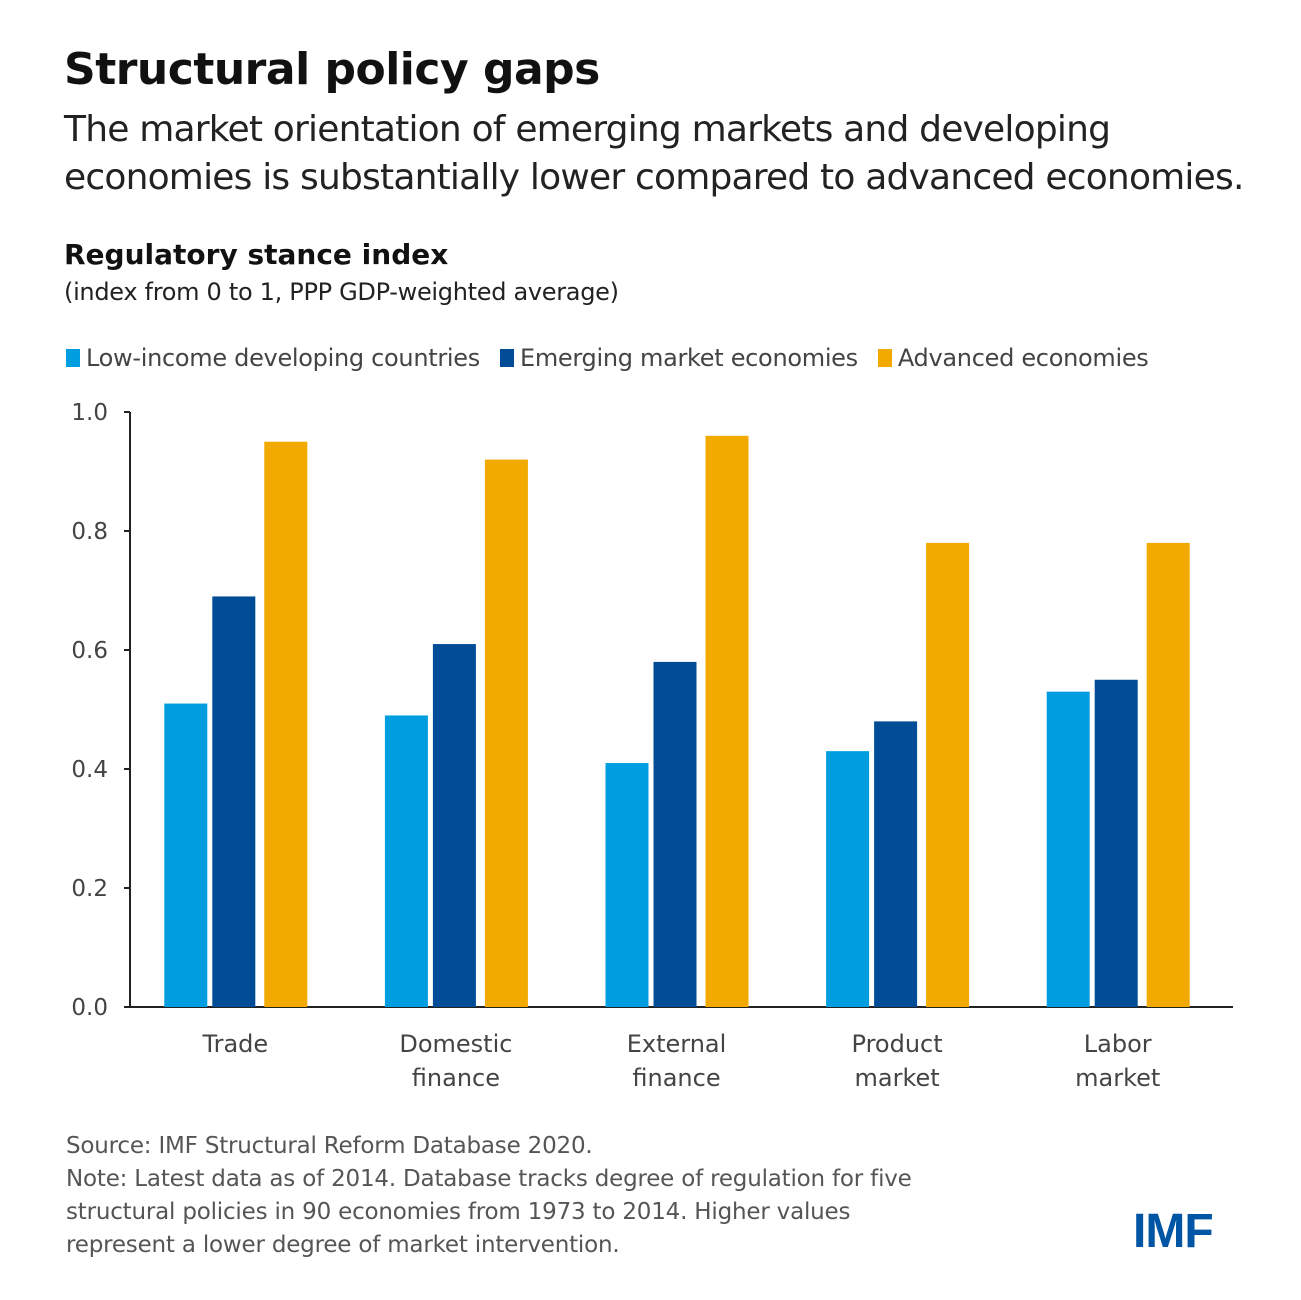 This screenshot has height=1300, width=1301. I want to click on y-tick-label: 0.2, so click(89, 889).